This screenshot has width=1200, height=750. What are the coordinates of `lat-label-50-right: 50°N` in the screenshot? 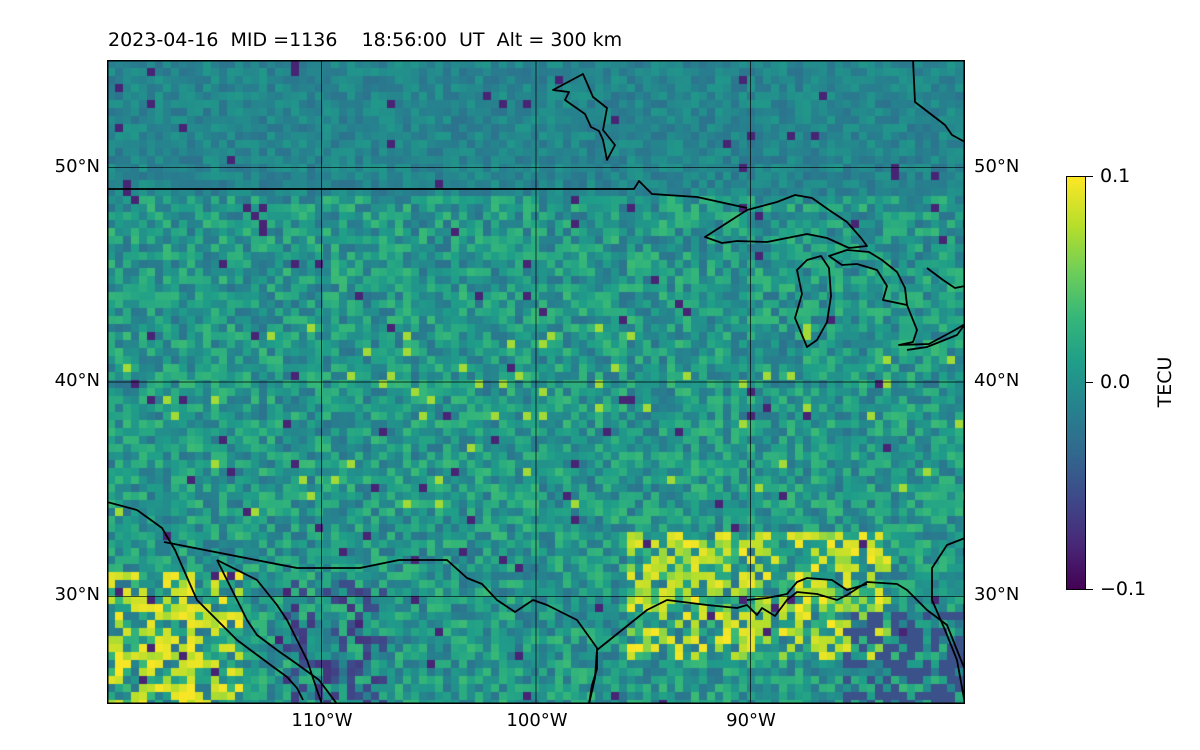 It's located at (997, 166).